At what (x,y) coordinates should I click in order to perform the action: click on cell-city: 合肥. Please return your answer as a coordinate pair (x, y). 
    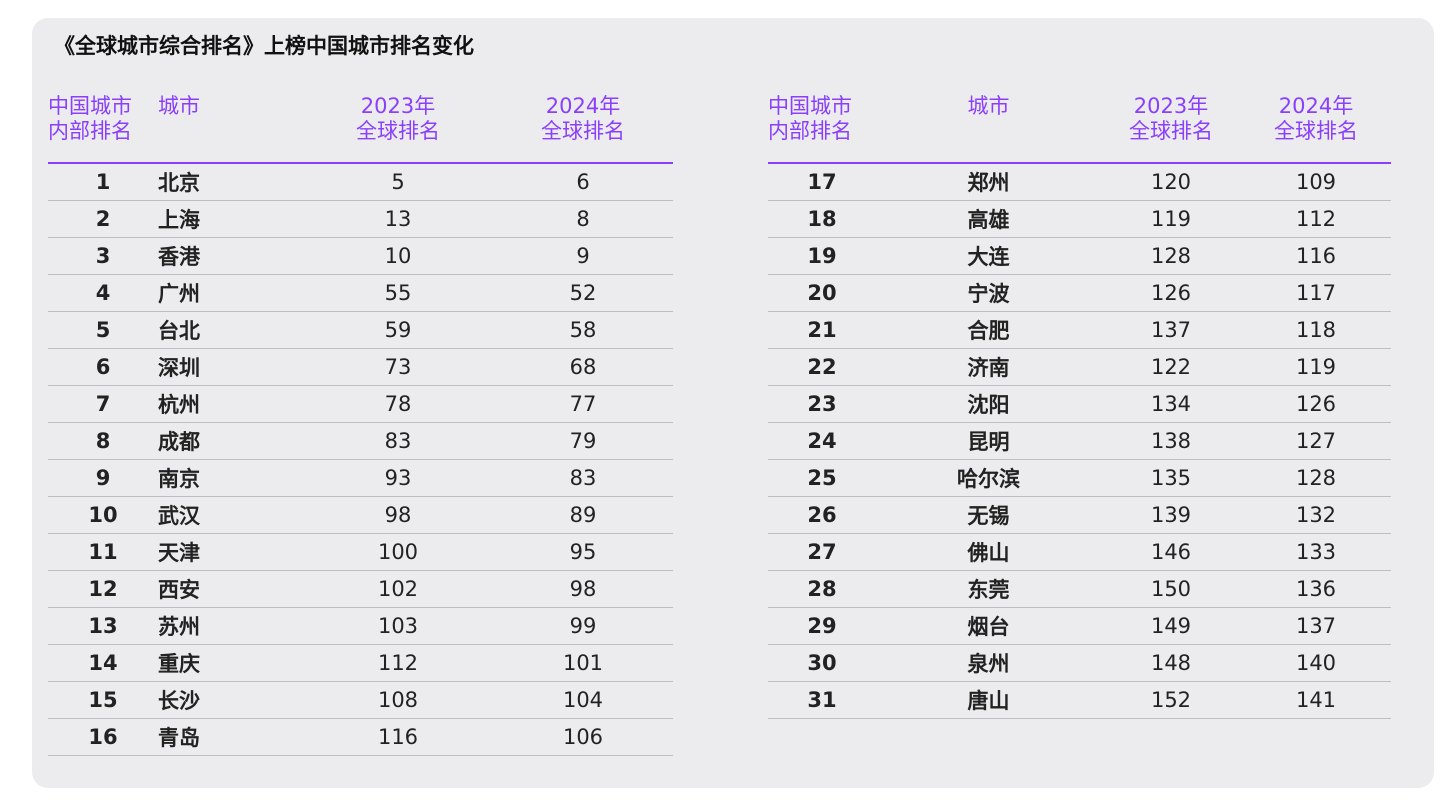
    Looking at the image, I should click on (988, 330).